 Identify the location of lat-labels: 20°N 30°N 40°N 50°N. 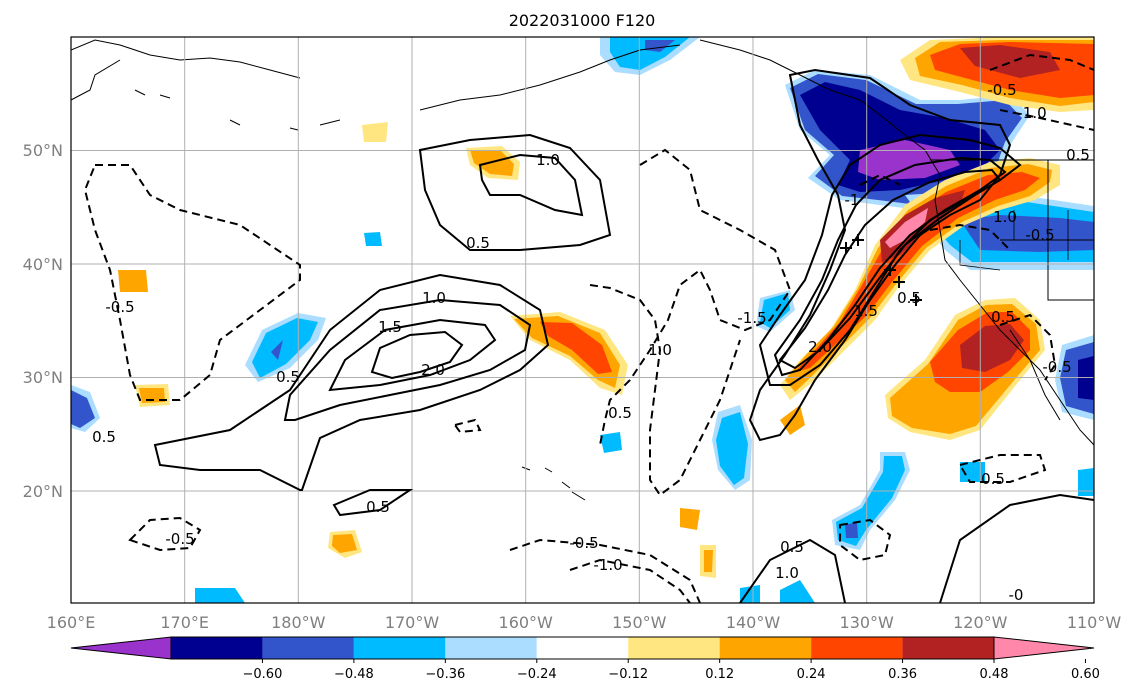
(43, 321).